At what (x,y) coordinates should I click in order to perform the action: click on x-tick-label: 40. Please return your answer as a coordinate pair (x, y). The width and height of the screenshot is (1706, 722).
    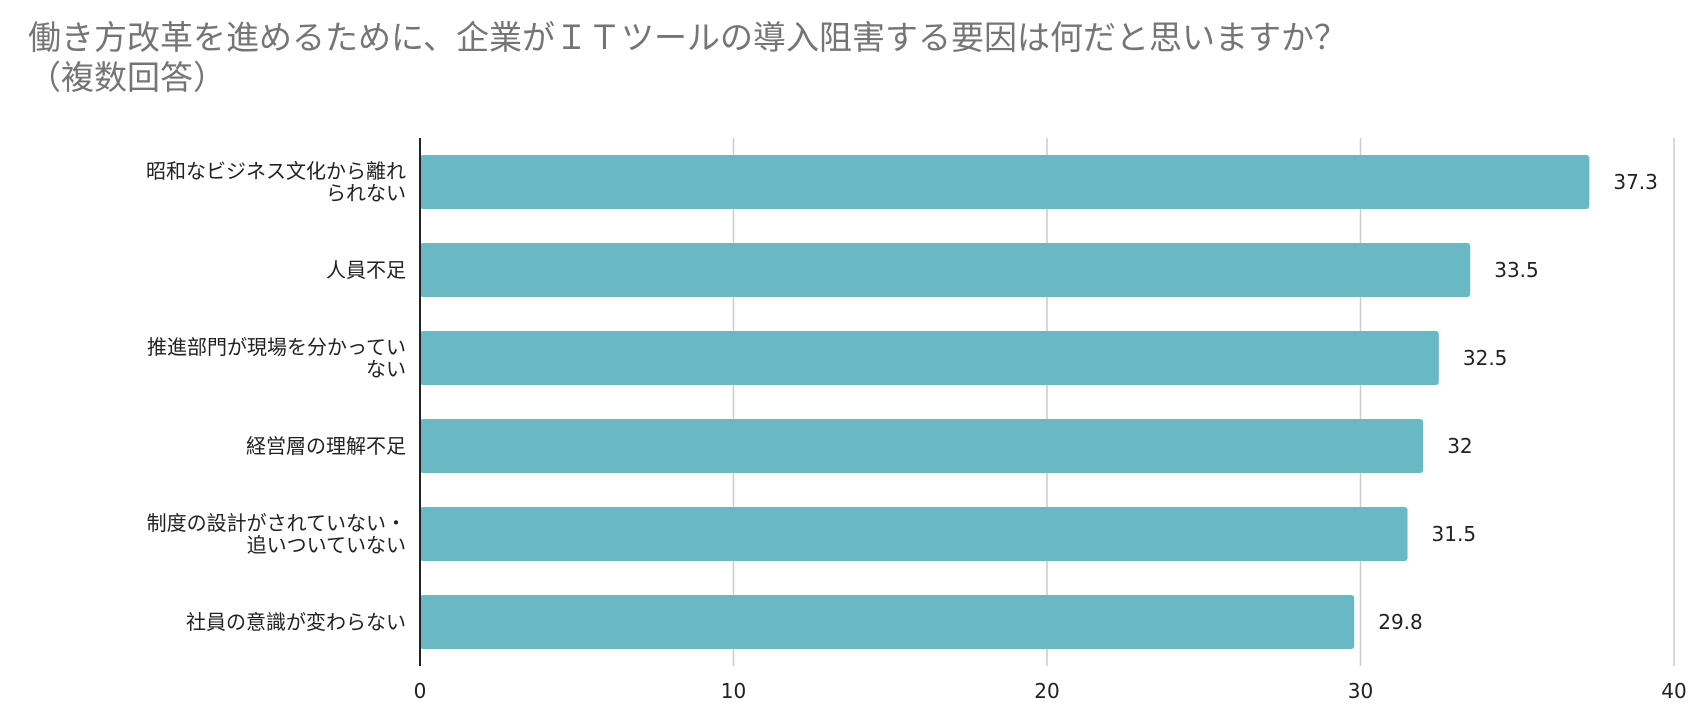
    Looking at the image, I should click on (1673, 691).